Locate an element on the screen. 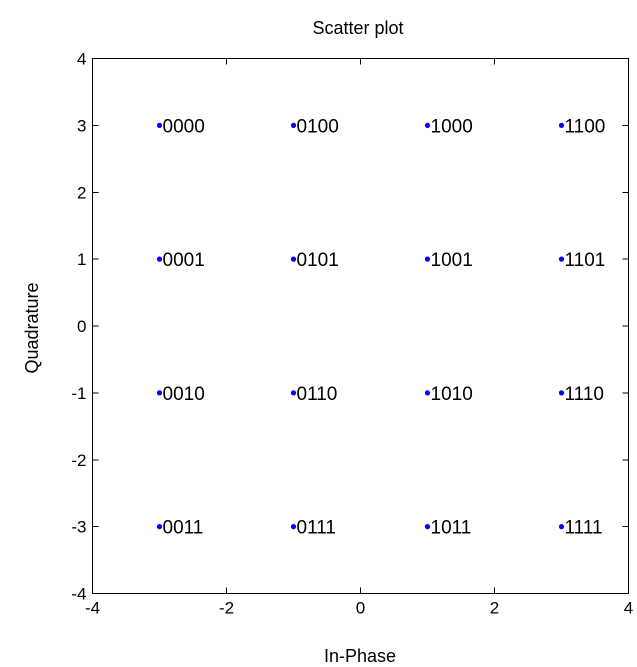 The height and width of the screenshot is (667, 637). data-point-label: 1011 is located at coordinates (451, 528).